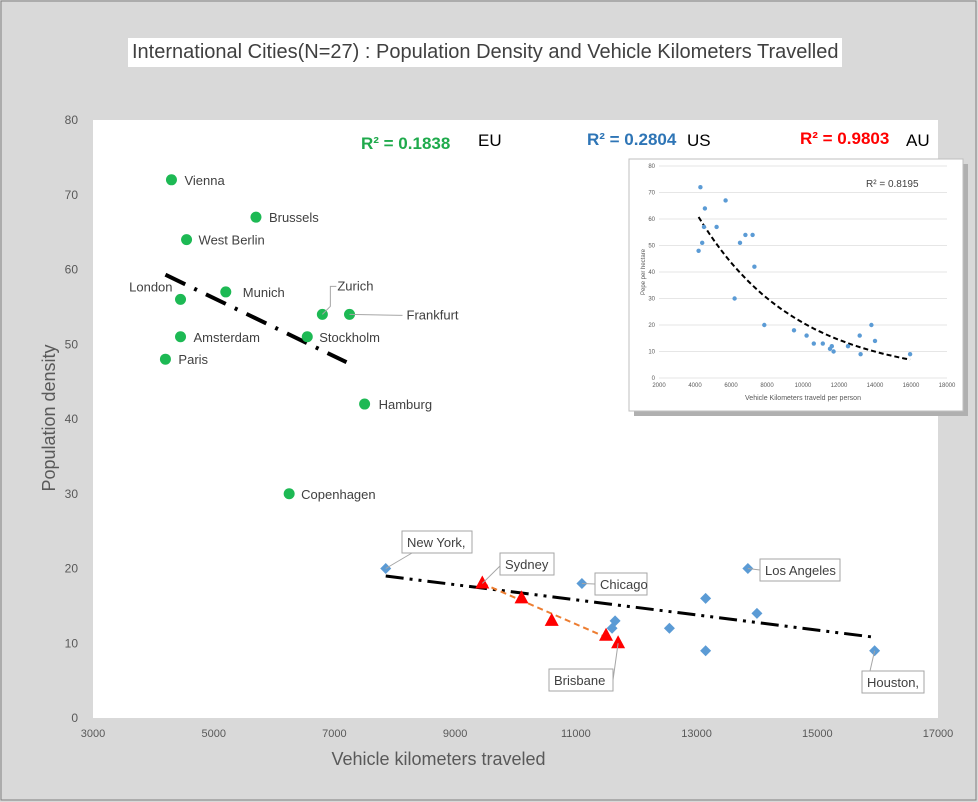  Describe the element at coordinates (49, 417) in the screenshot. I see `y-axis-title: Population density` at that location.